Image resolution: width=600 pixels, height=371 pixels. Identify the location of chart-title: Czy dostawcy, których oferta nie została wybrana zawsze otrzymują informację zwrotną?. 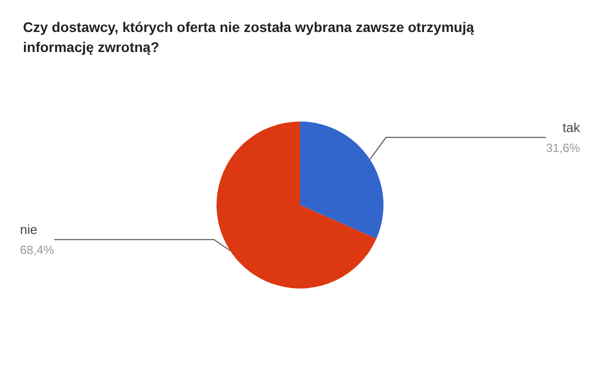
(250, 37).